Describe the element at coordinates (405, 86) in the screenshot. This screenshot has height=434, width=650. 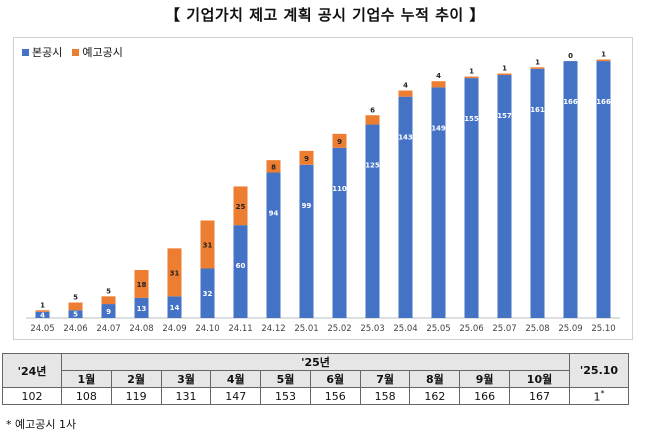
I see `data-label-preview: 4` at that location.